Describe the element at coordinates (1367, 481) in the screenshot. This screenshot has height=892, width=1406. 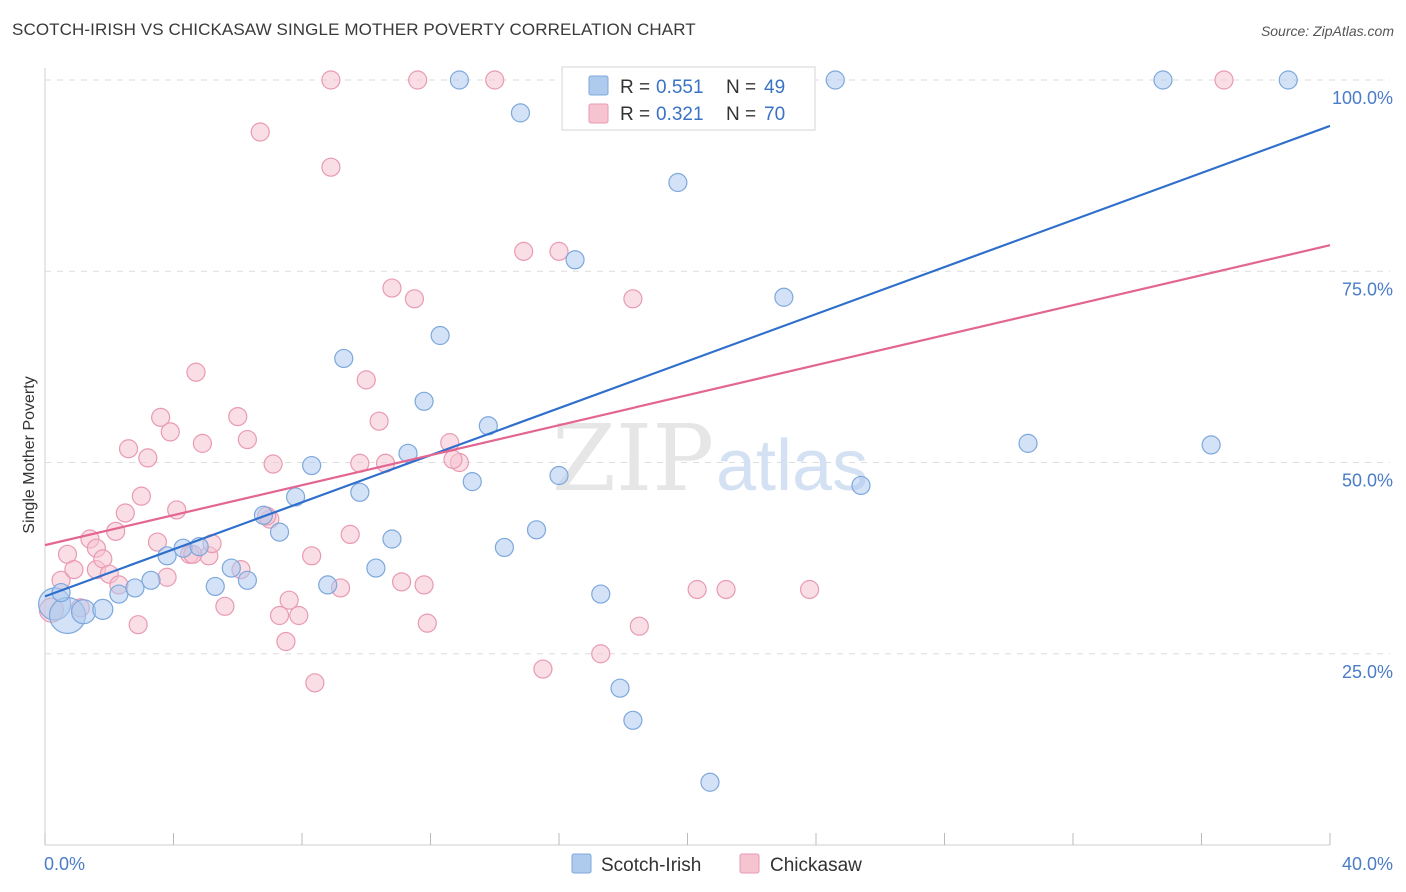
I see `y-tick-label: 50.0%` at that location.